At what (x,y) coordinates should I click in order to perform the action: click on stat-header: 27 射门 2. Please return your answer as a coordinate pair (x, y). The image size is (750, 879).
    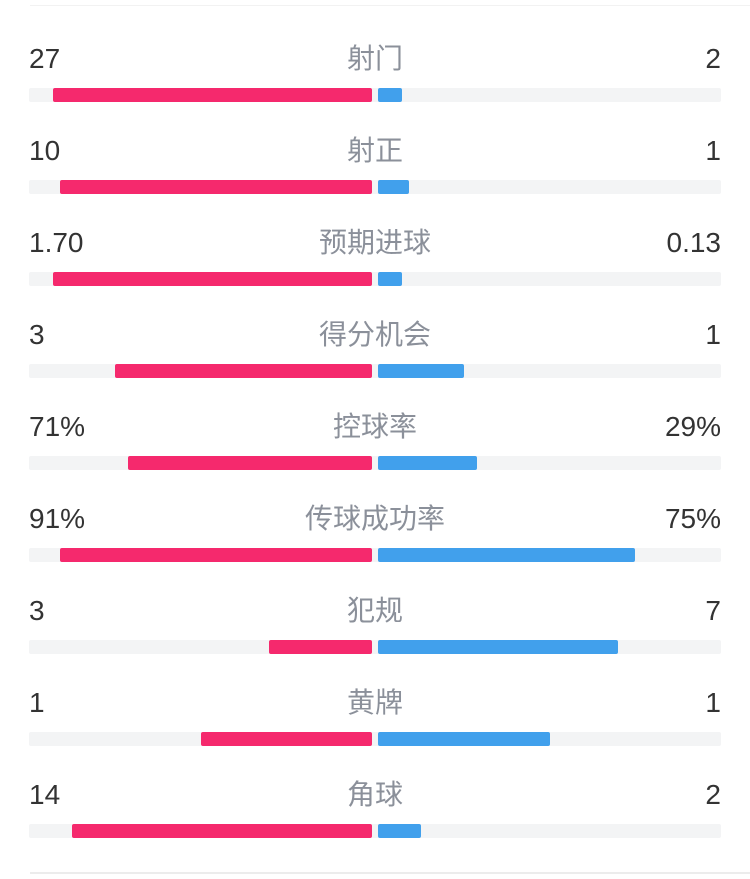
    Looking at the image, I should click on (375, 59).